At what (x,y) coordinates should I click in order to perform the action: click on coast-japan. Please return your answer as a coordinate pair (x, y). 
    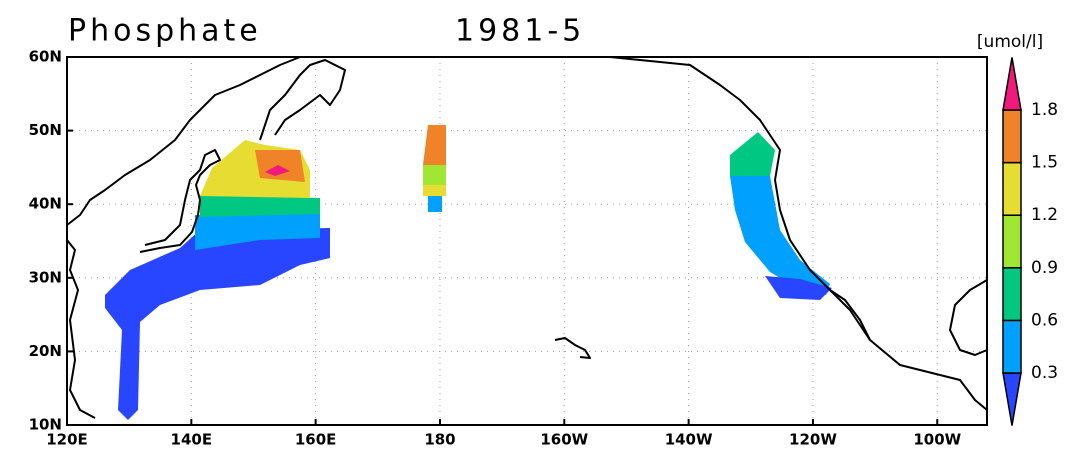
    Looking at the image, I should click on (180, 201).